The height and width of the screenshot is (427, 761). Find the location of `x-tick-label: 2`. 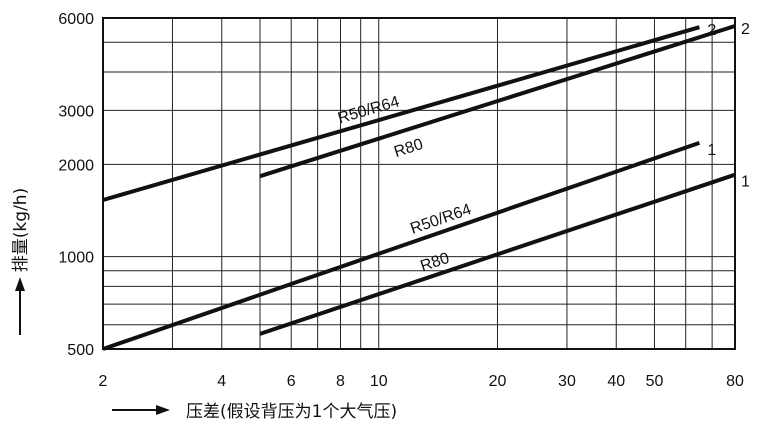

x-tick-label: 2 is located at coordinates (103, 381).